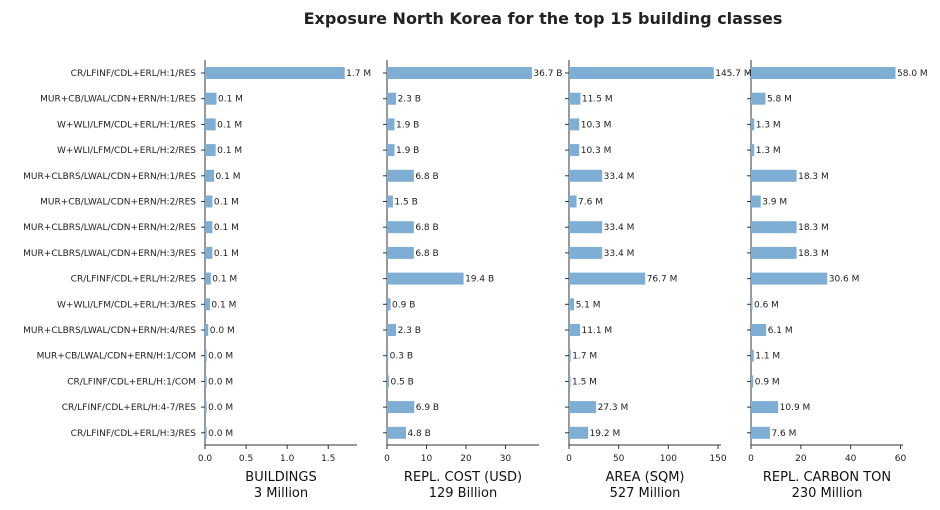 The image size is (940, 510). I want to click on bar-value-label: 76.7 M, so click(662, 280).